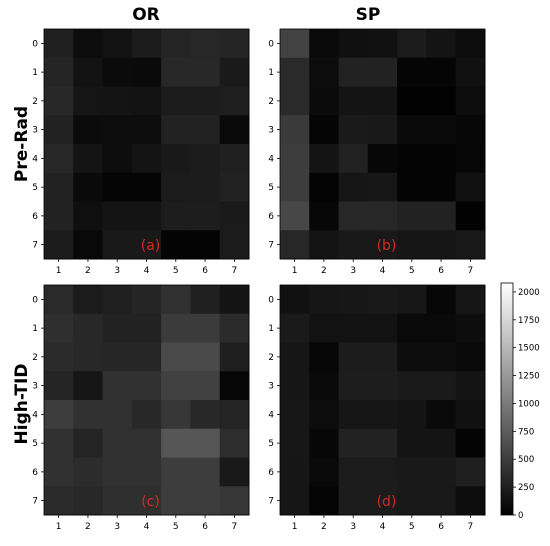  What do you see at coordinates (271, 444) in the screenshot?
I see `y-tick-label: 5` at bounding box center [271, 444].